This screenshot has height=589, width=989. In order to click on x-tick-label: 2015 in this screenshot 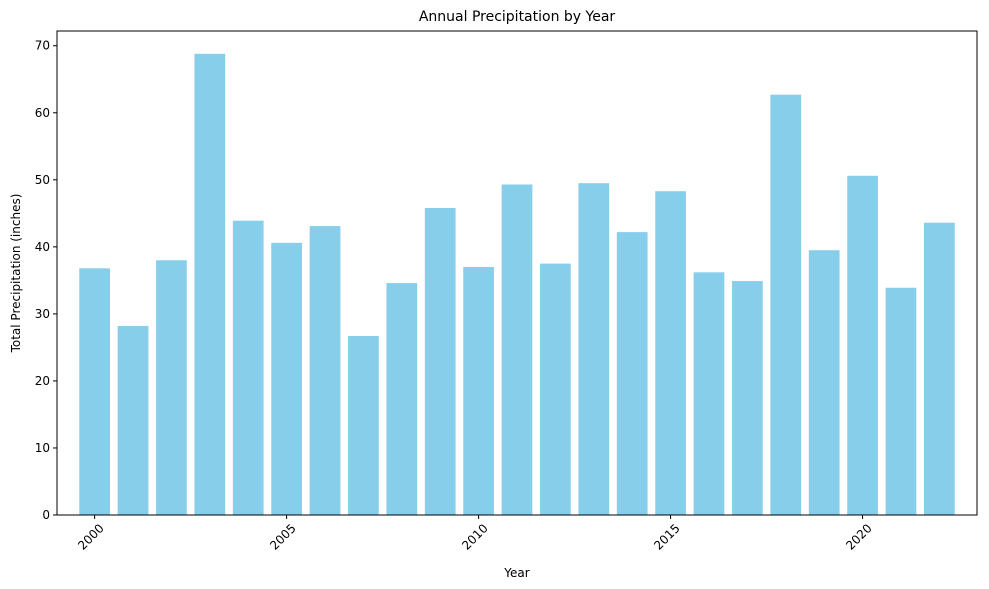, I will do `click(666, 536)`.